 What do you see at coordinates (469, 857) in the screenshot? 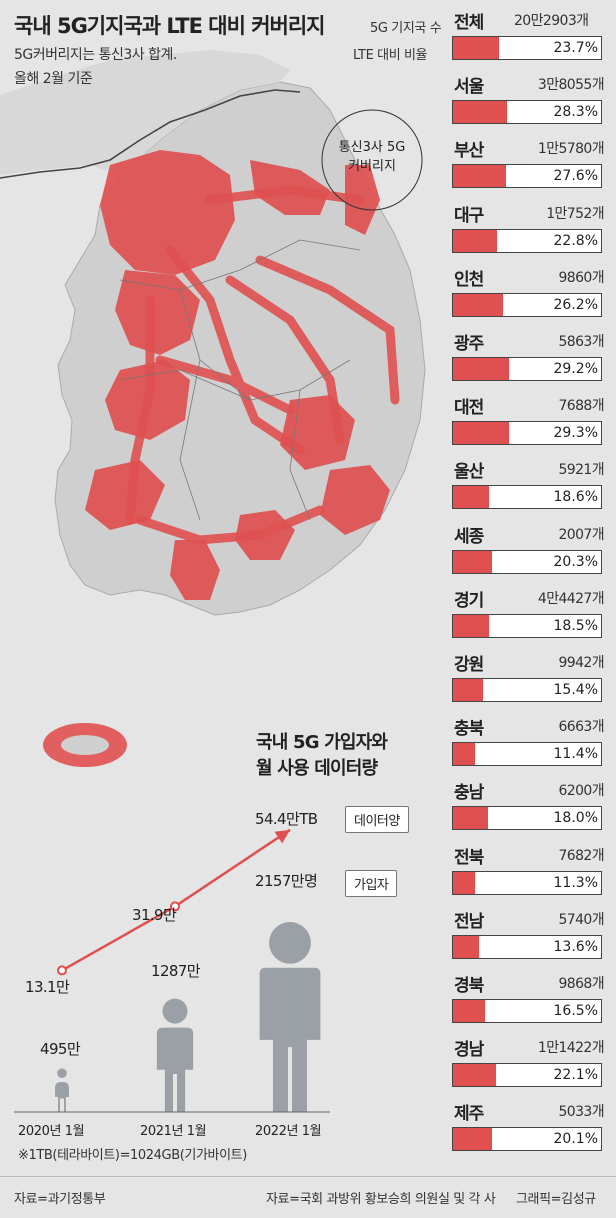
I see `region-name: 전북` at bounding box center [469, 857].